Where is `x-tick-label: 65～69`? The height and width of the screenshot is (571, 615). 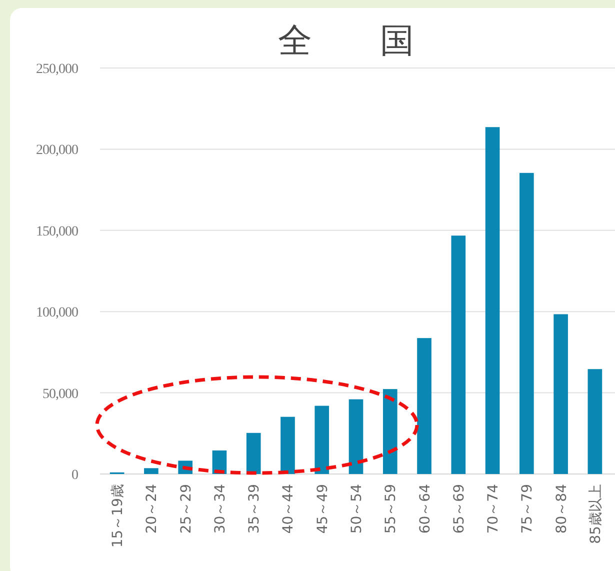
x-tick-label: 65～69 is located at coordinates (459, 509).